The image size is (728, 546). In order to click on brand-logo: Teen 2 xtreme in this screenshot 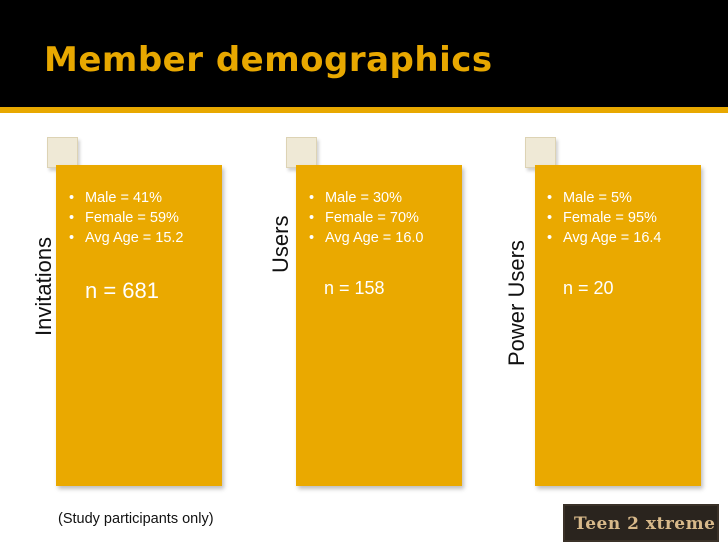, I will do `click(641, 523)`.